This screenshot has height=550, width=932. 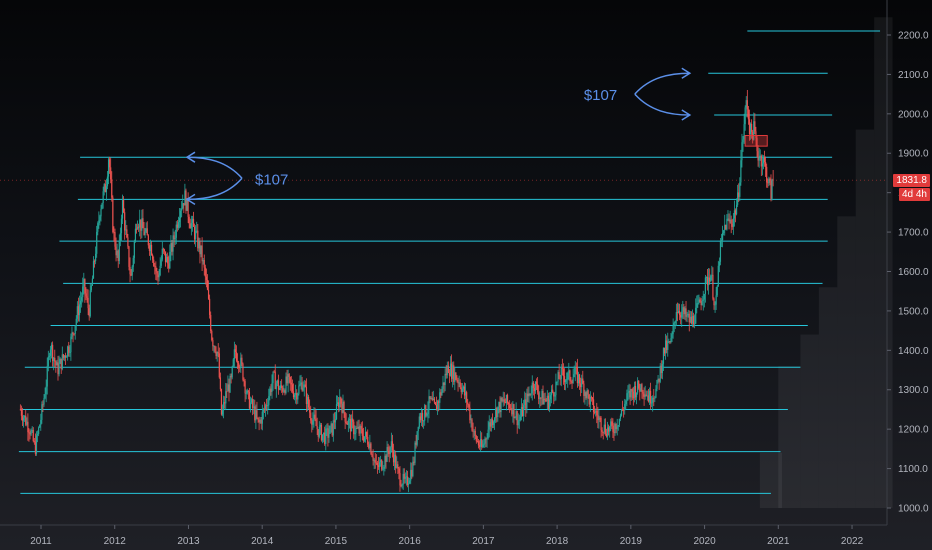 I want to click on price-tick-label: 1100.0, so click(x=913, y=469).